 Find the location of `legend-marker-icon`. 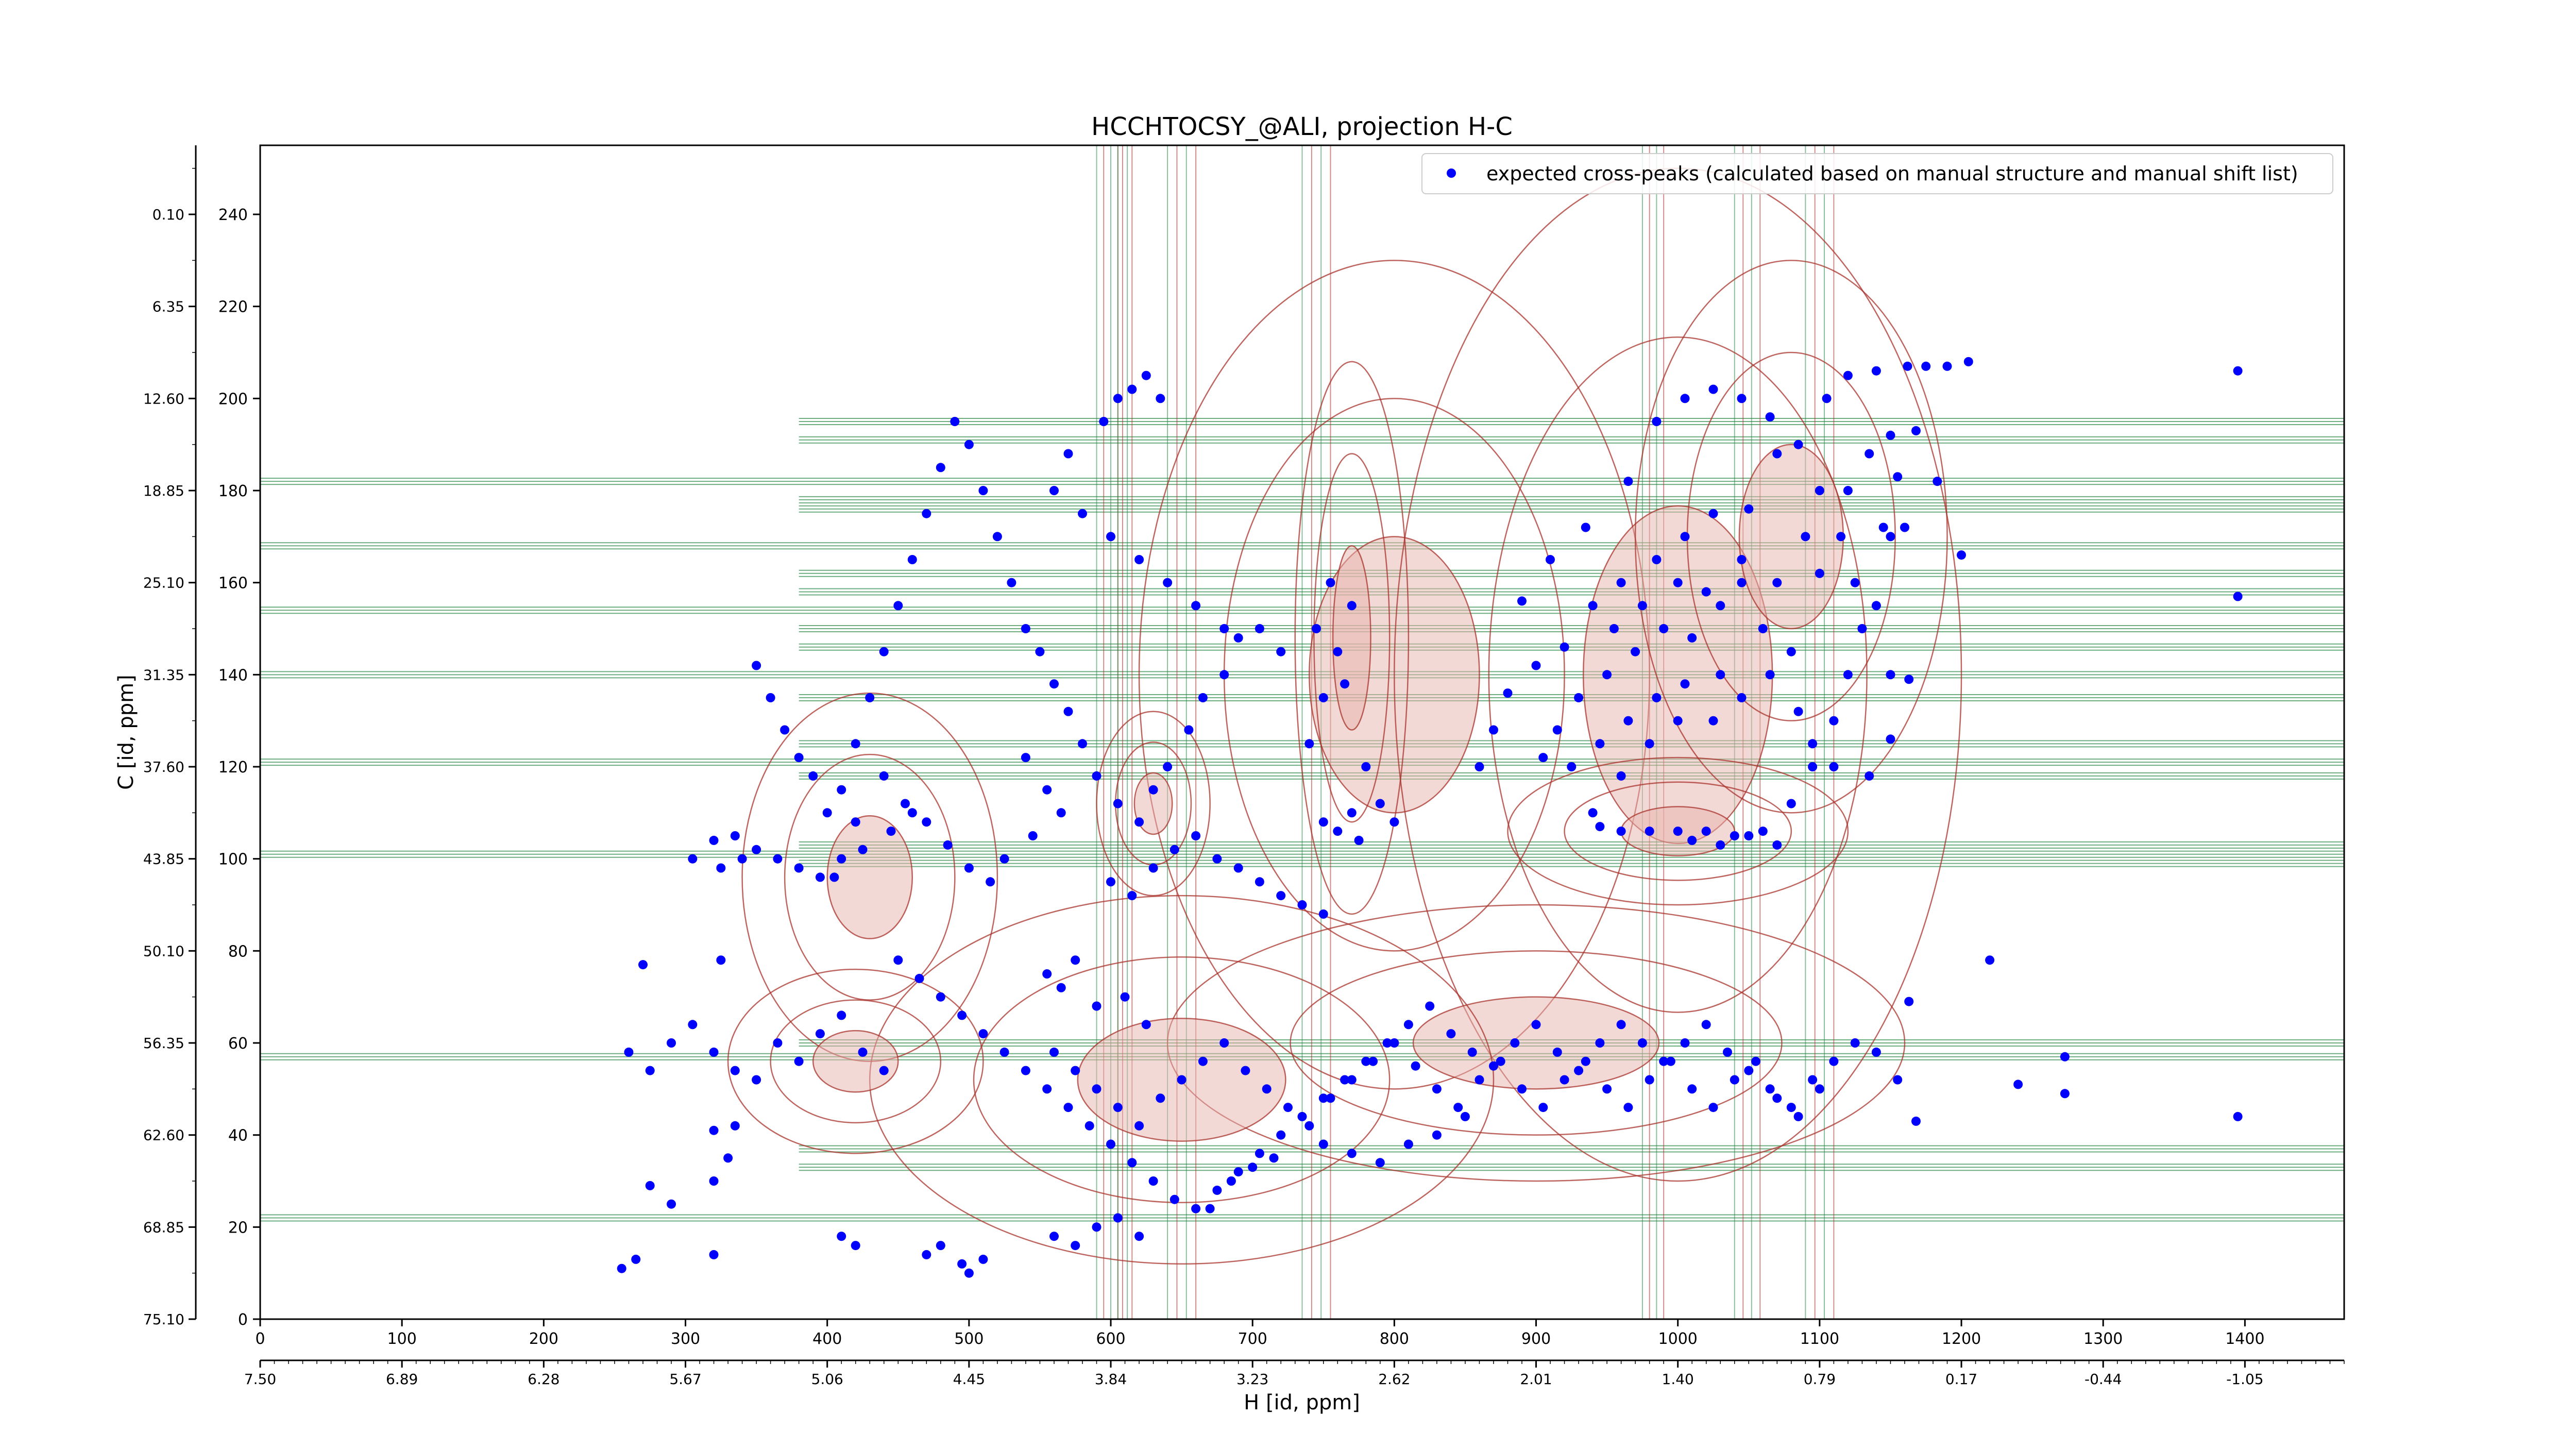

legend-marker-icon is located at coordinates (1451, 173).